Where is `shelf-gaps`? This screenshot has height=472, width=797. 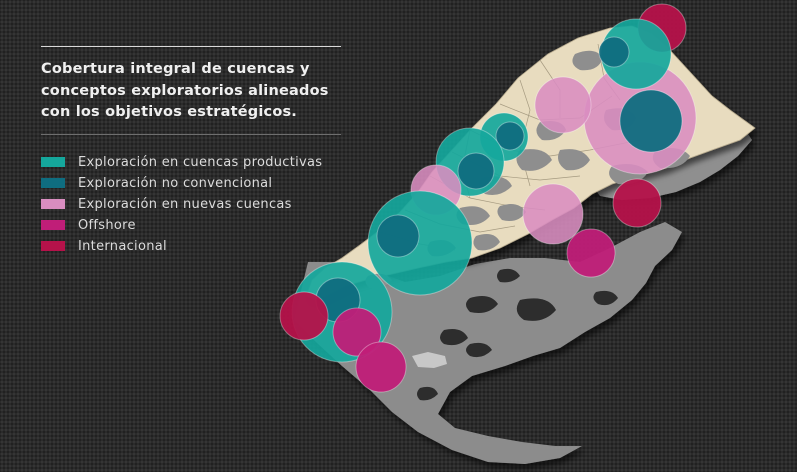
shelf-gaps is located at coordinates (517, 334).